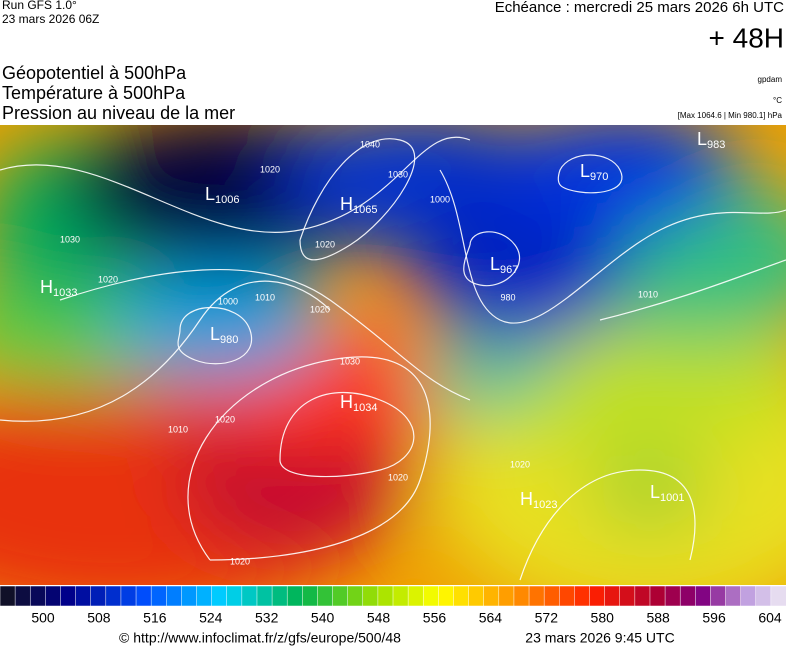 The width and height of the screenshot is (786, 648). I want to click on isobar-label: 1040, so click(370, 144).